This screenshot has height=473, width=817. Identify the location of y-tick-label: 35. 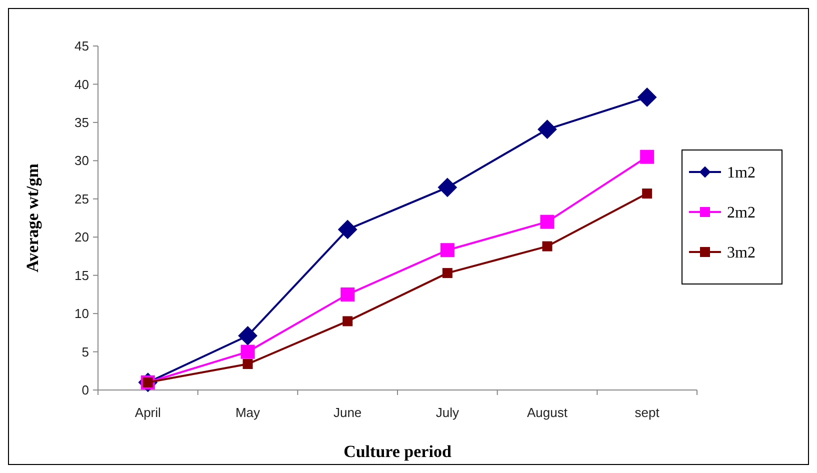
(81, 122).